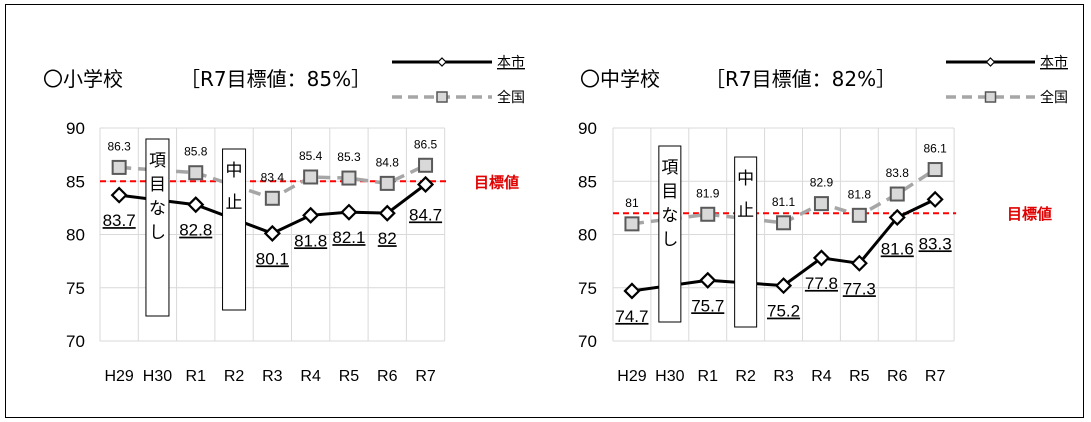 This screenshot has height=422, width=1091. What do you see at coordinates (388, 162) in the screenshot?
I see `national-data-label: 84.8` at bounding box center [388, 162].